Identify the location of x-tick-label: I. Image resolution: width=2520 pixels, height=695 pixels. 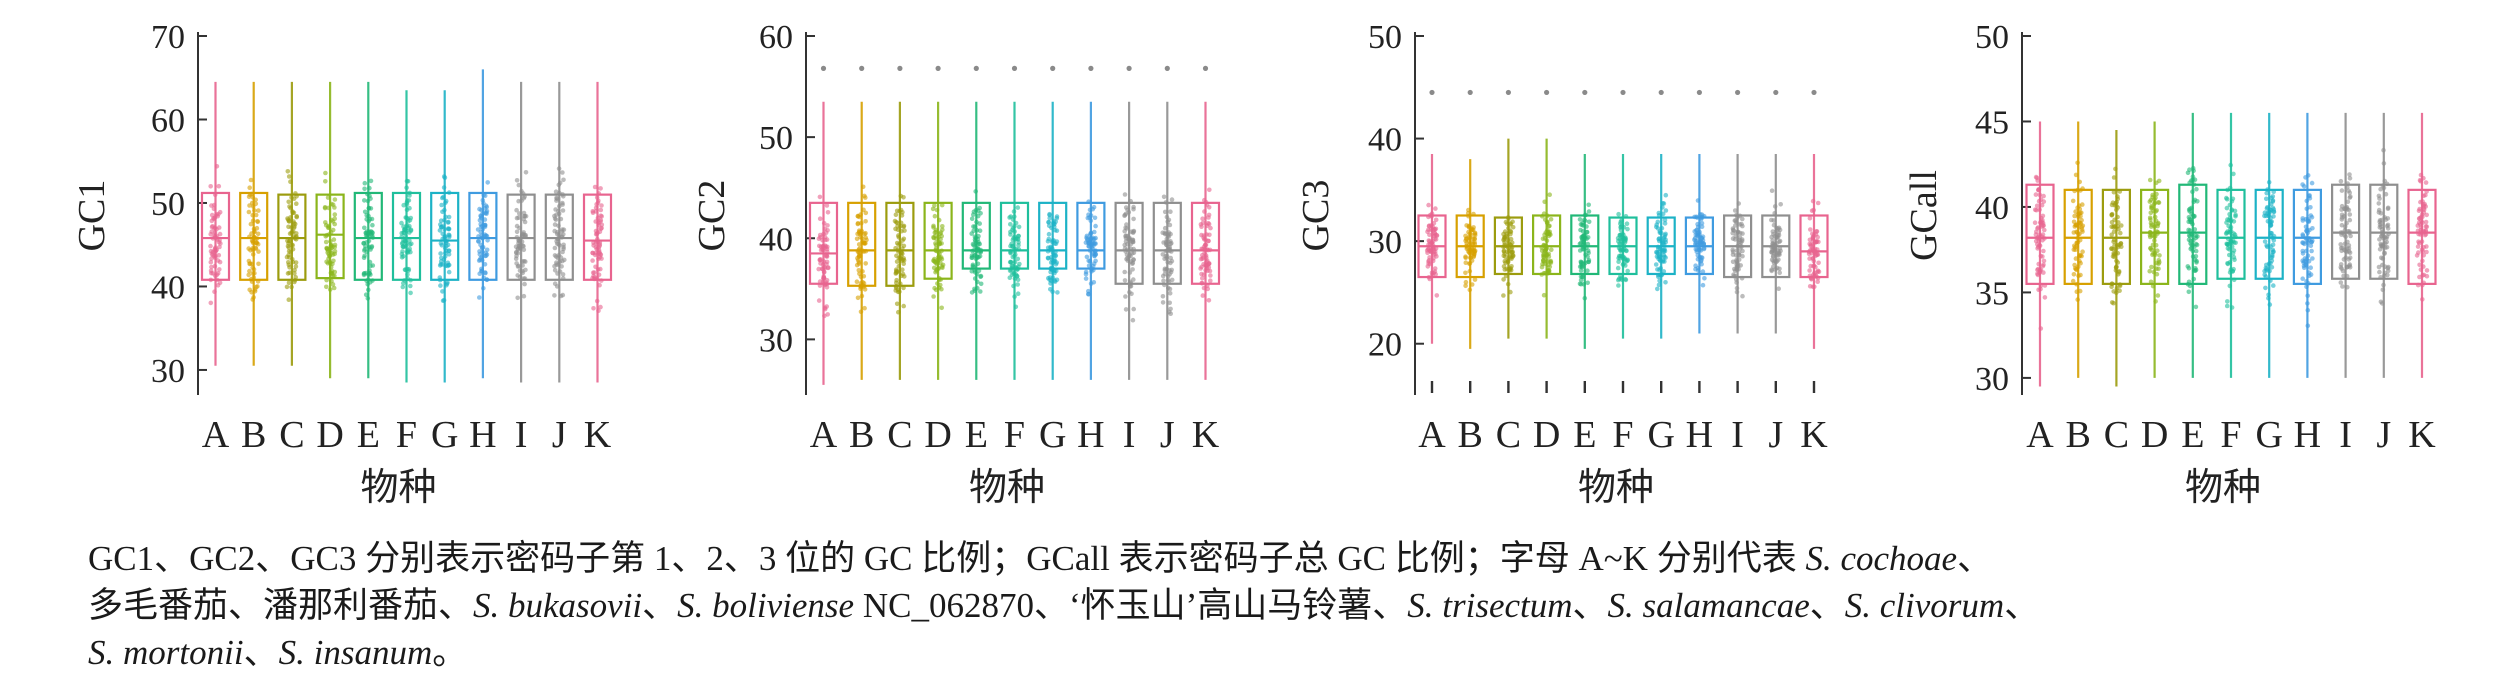
(1737, 435).